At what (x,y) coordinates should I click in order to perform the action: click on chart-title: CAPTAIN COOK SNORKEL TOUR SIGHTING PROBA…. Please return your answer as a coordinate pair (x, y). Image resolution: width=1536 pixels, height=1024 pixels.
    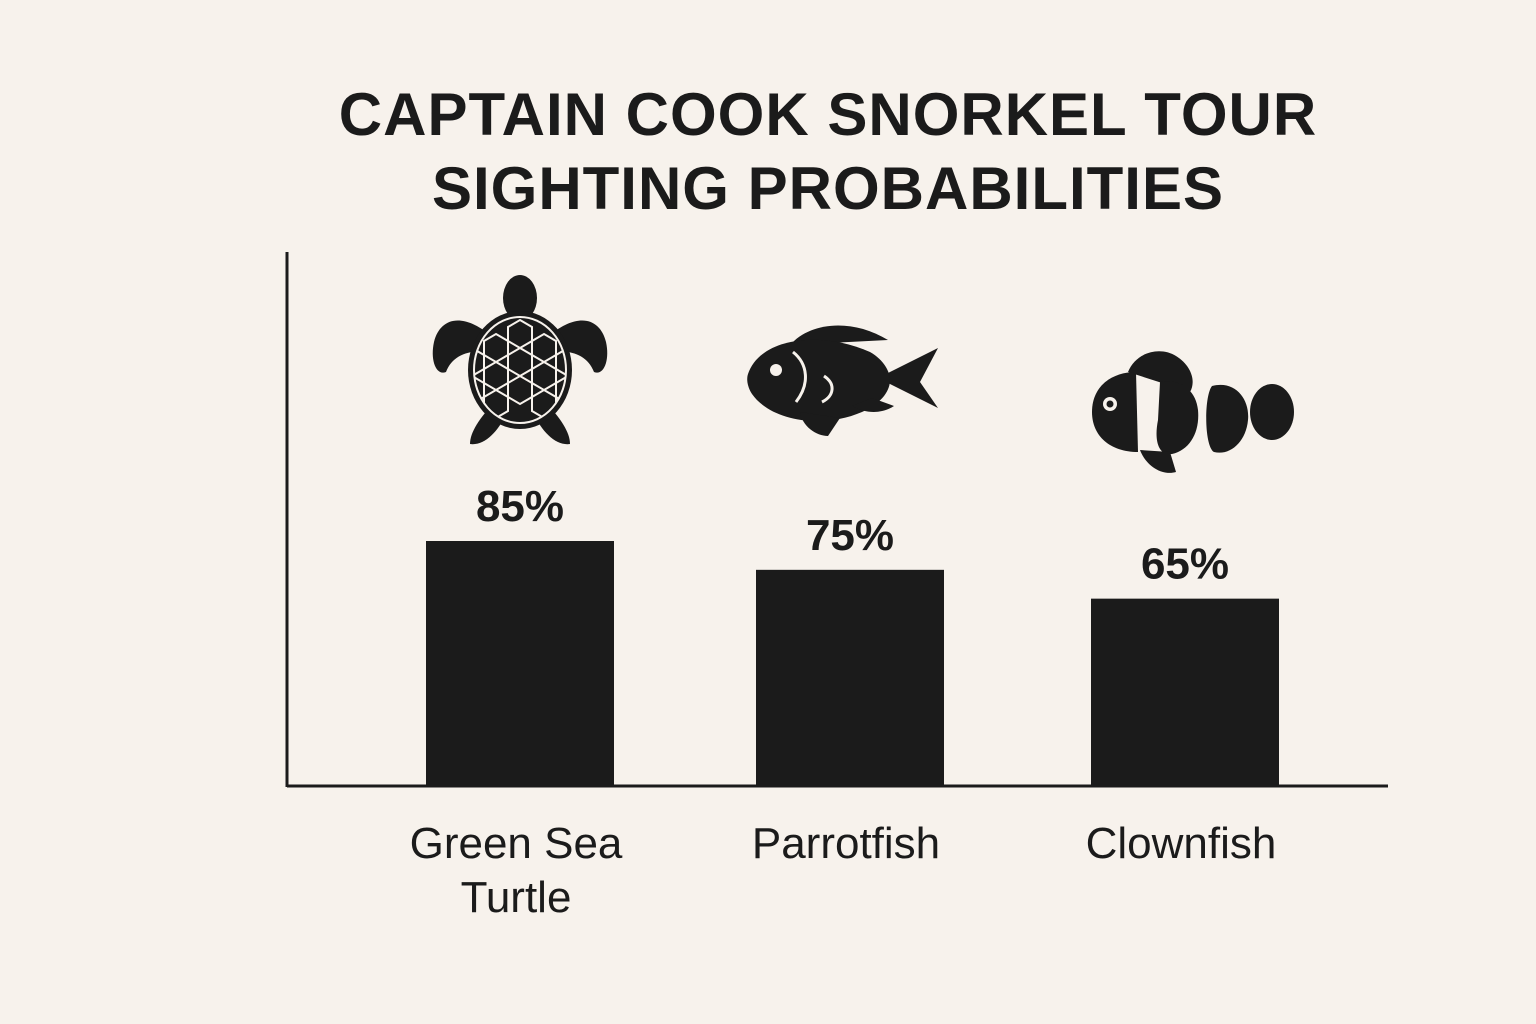
    Looking at the image, I should click on (768, 152).